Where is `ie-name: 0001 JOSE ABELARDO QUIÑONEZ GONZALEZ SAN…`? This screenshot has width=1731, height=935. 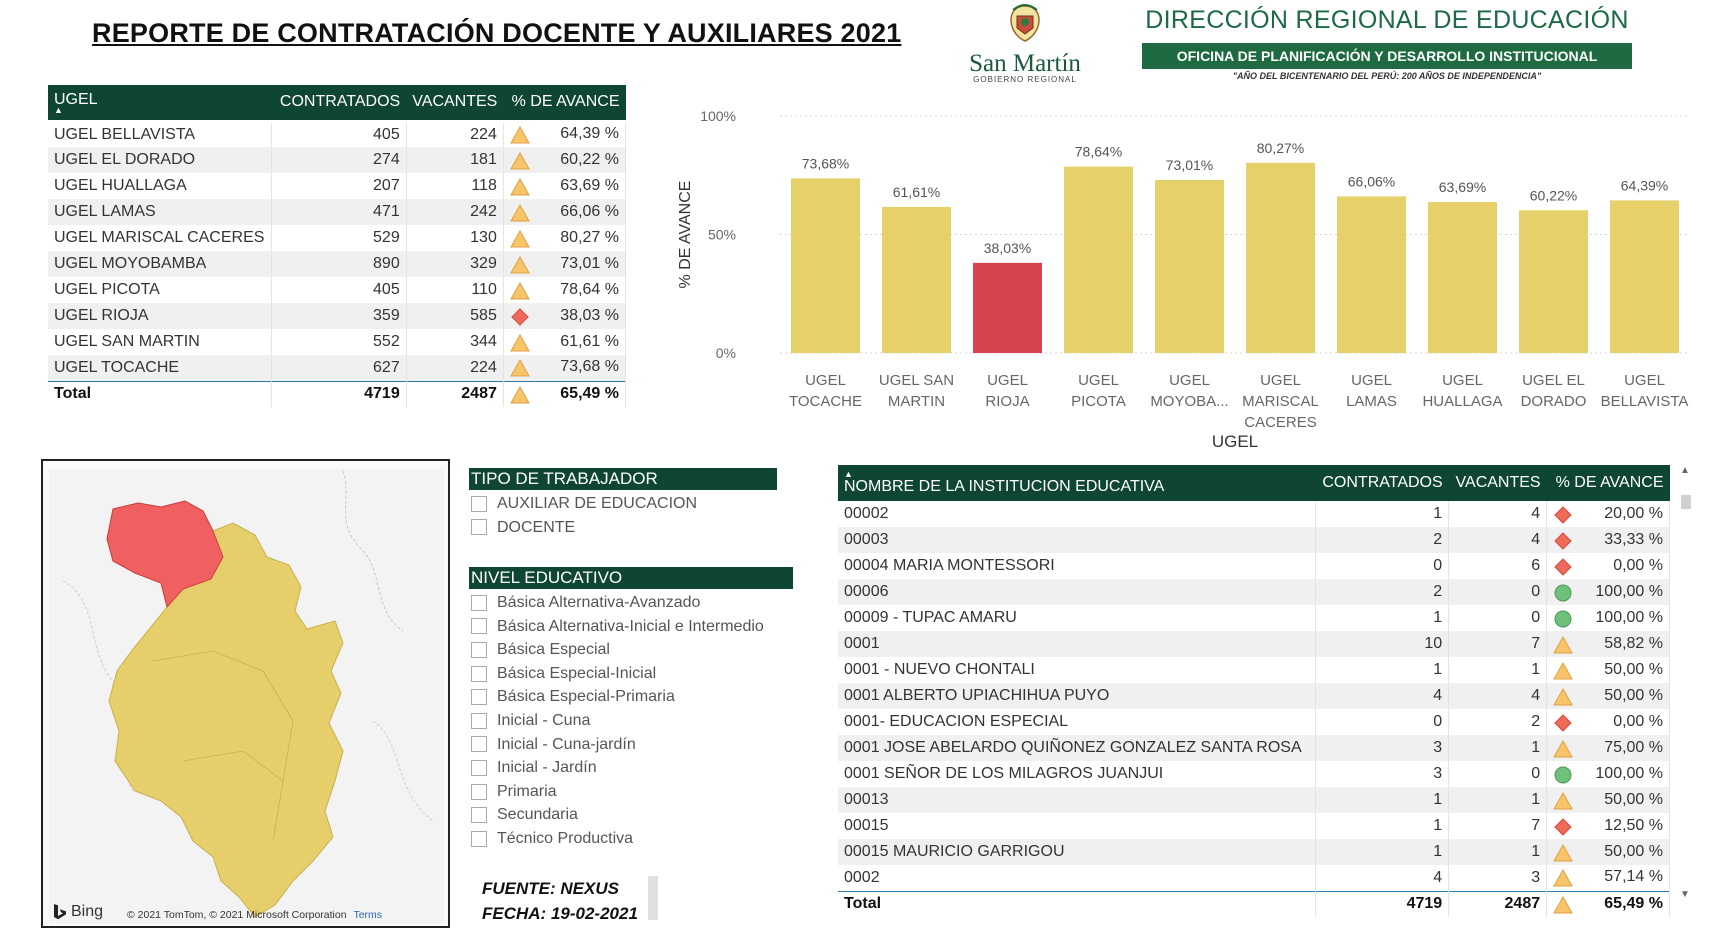 ie-name: 0001 JOSE ABELARDO QUIÑONEZ GONZALEZ SAN… is located at coordinates (1077, 748).